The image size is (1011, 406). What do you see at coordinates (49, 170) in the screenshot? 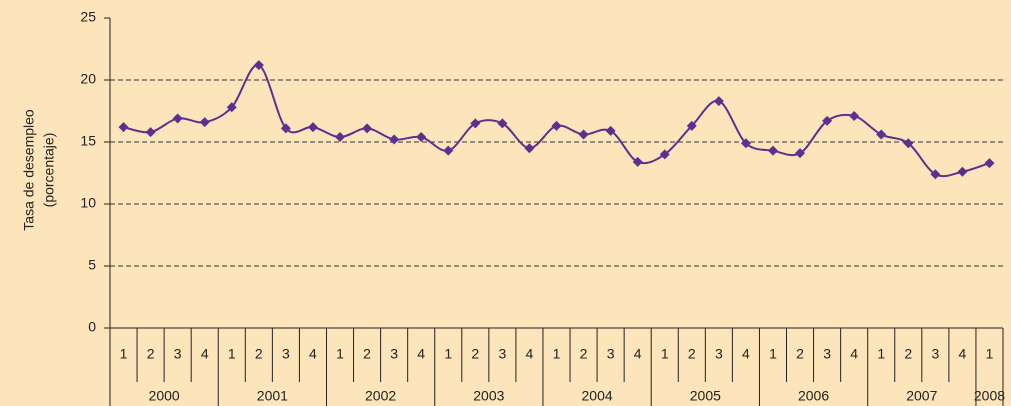
I see `y-axis-label: (porcentaje)` at bounding box center [49, 170].